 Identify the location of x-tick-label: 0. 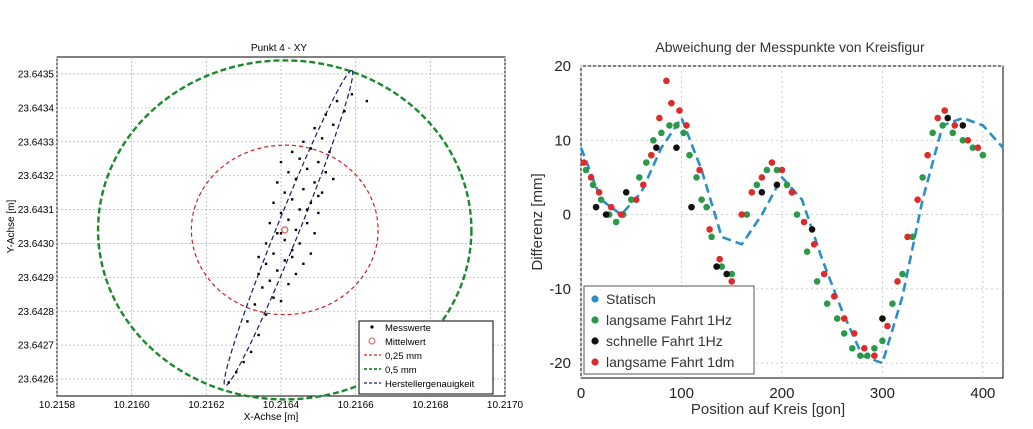
(581, 393).